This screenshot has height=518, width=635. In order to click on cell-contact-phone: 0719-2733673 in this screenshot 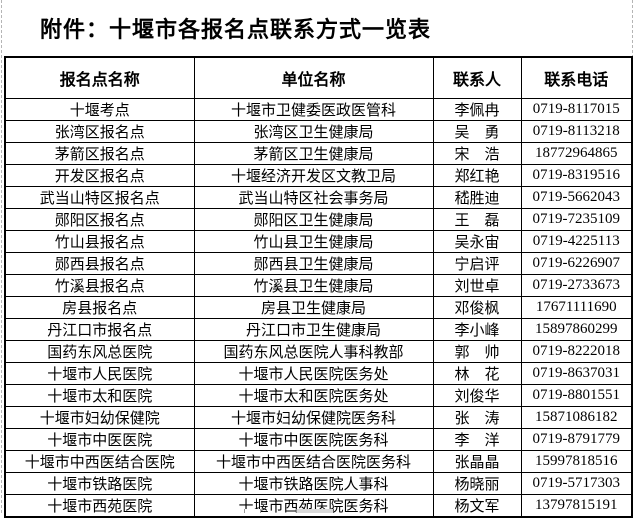, I will do `click(576, 285)`.